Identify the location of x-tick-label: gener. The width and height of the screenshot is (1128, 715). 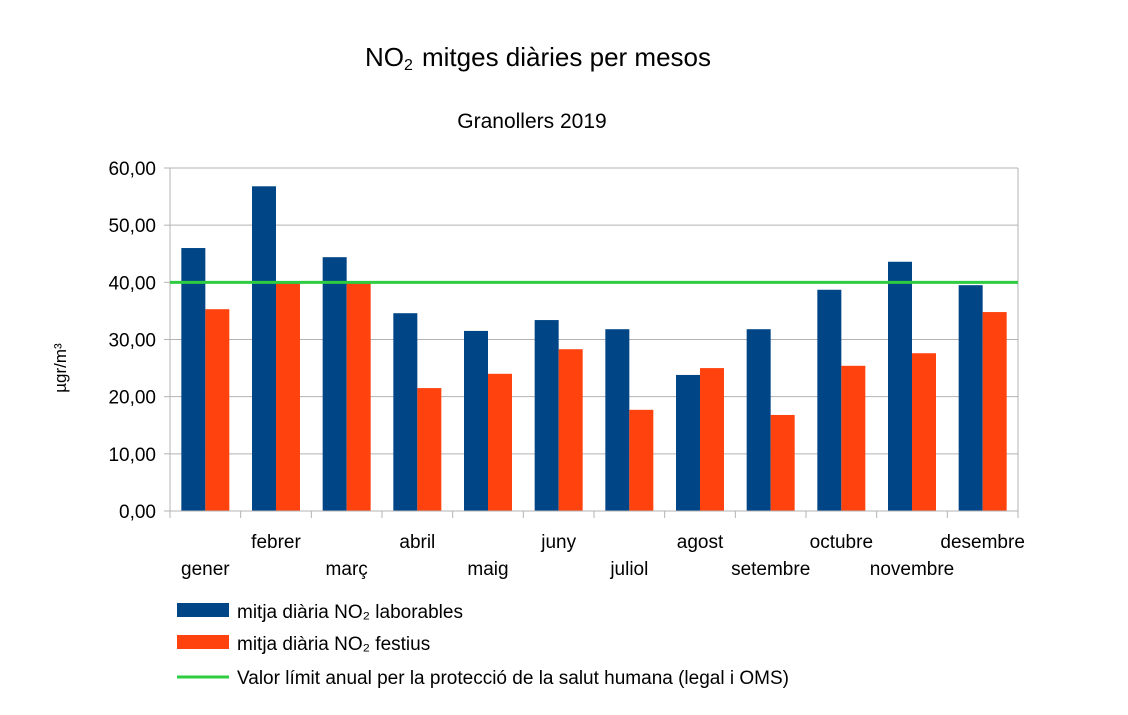
(205, 569).